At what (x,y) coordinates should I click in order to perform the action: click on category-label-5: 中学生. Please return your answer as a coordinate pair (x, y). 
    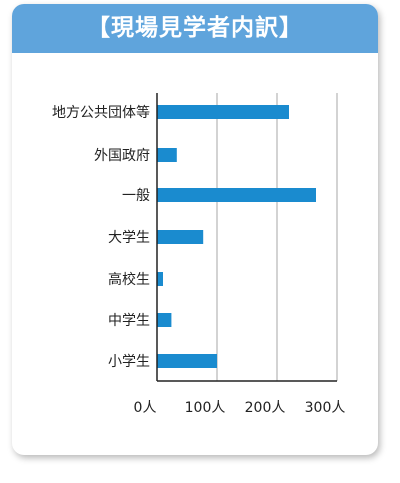
    Looking at the image, I should click on (129, 321).